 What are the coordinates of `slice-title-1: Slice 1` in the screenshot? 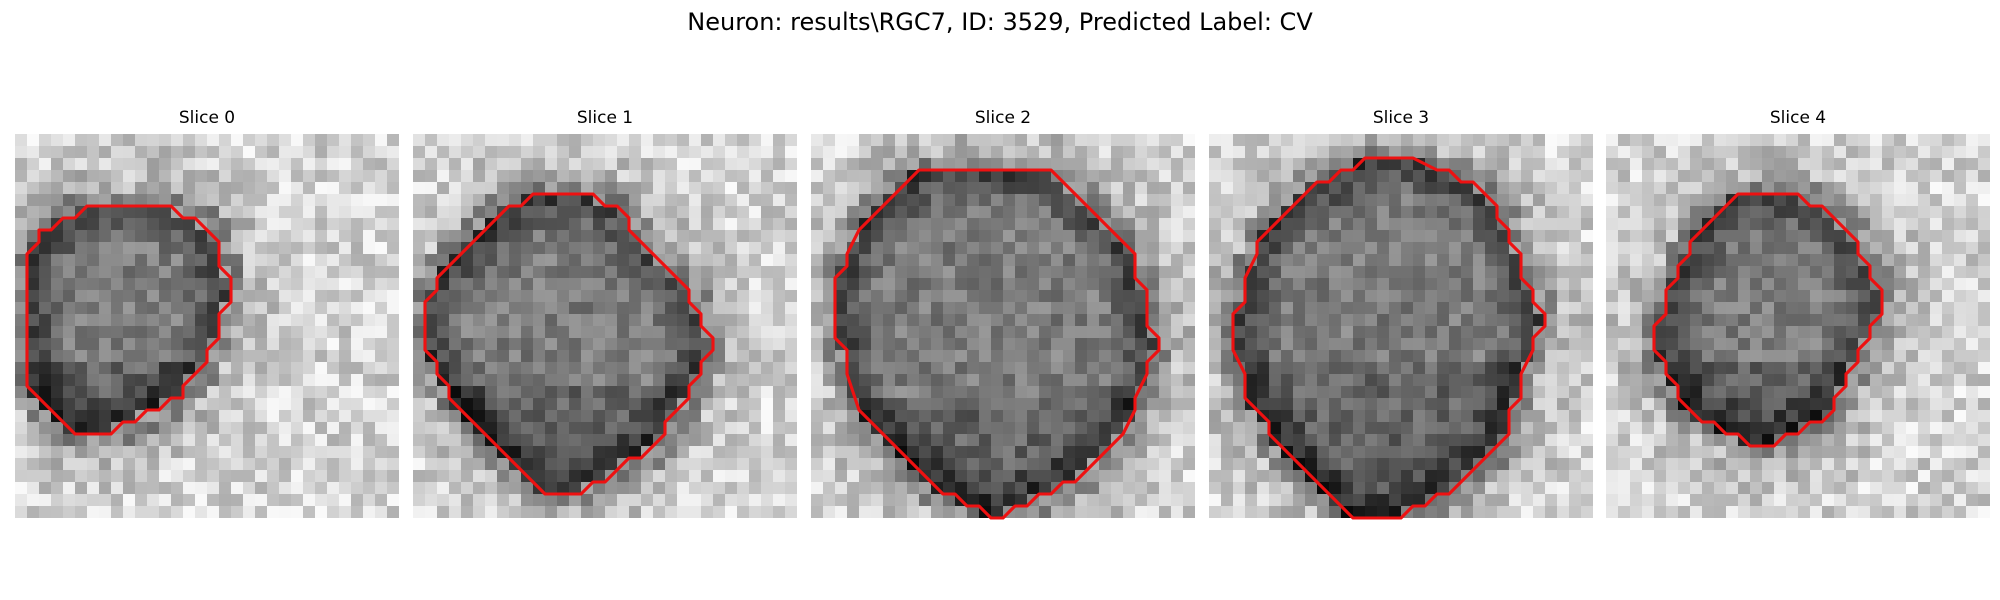 It's located at (605, 118).